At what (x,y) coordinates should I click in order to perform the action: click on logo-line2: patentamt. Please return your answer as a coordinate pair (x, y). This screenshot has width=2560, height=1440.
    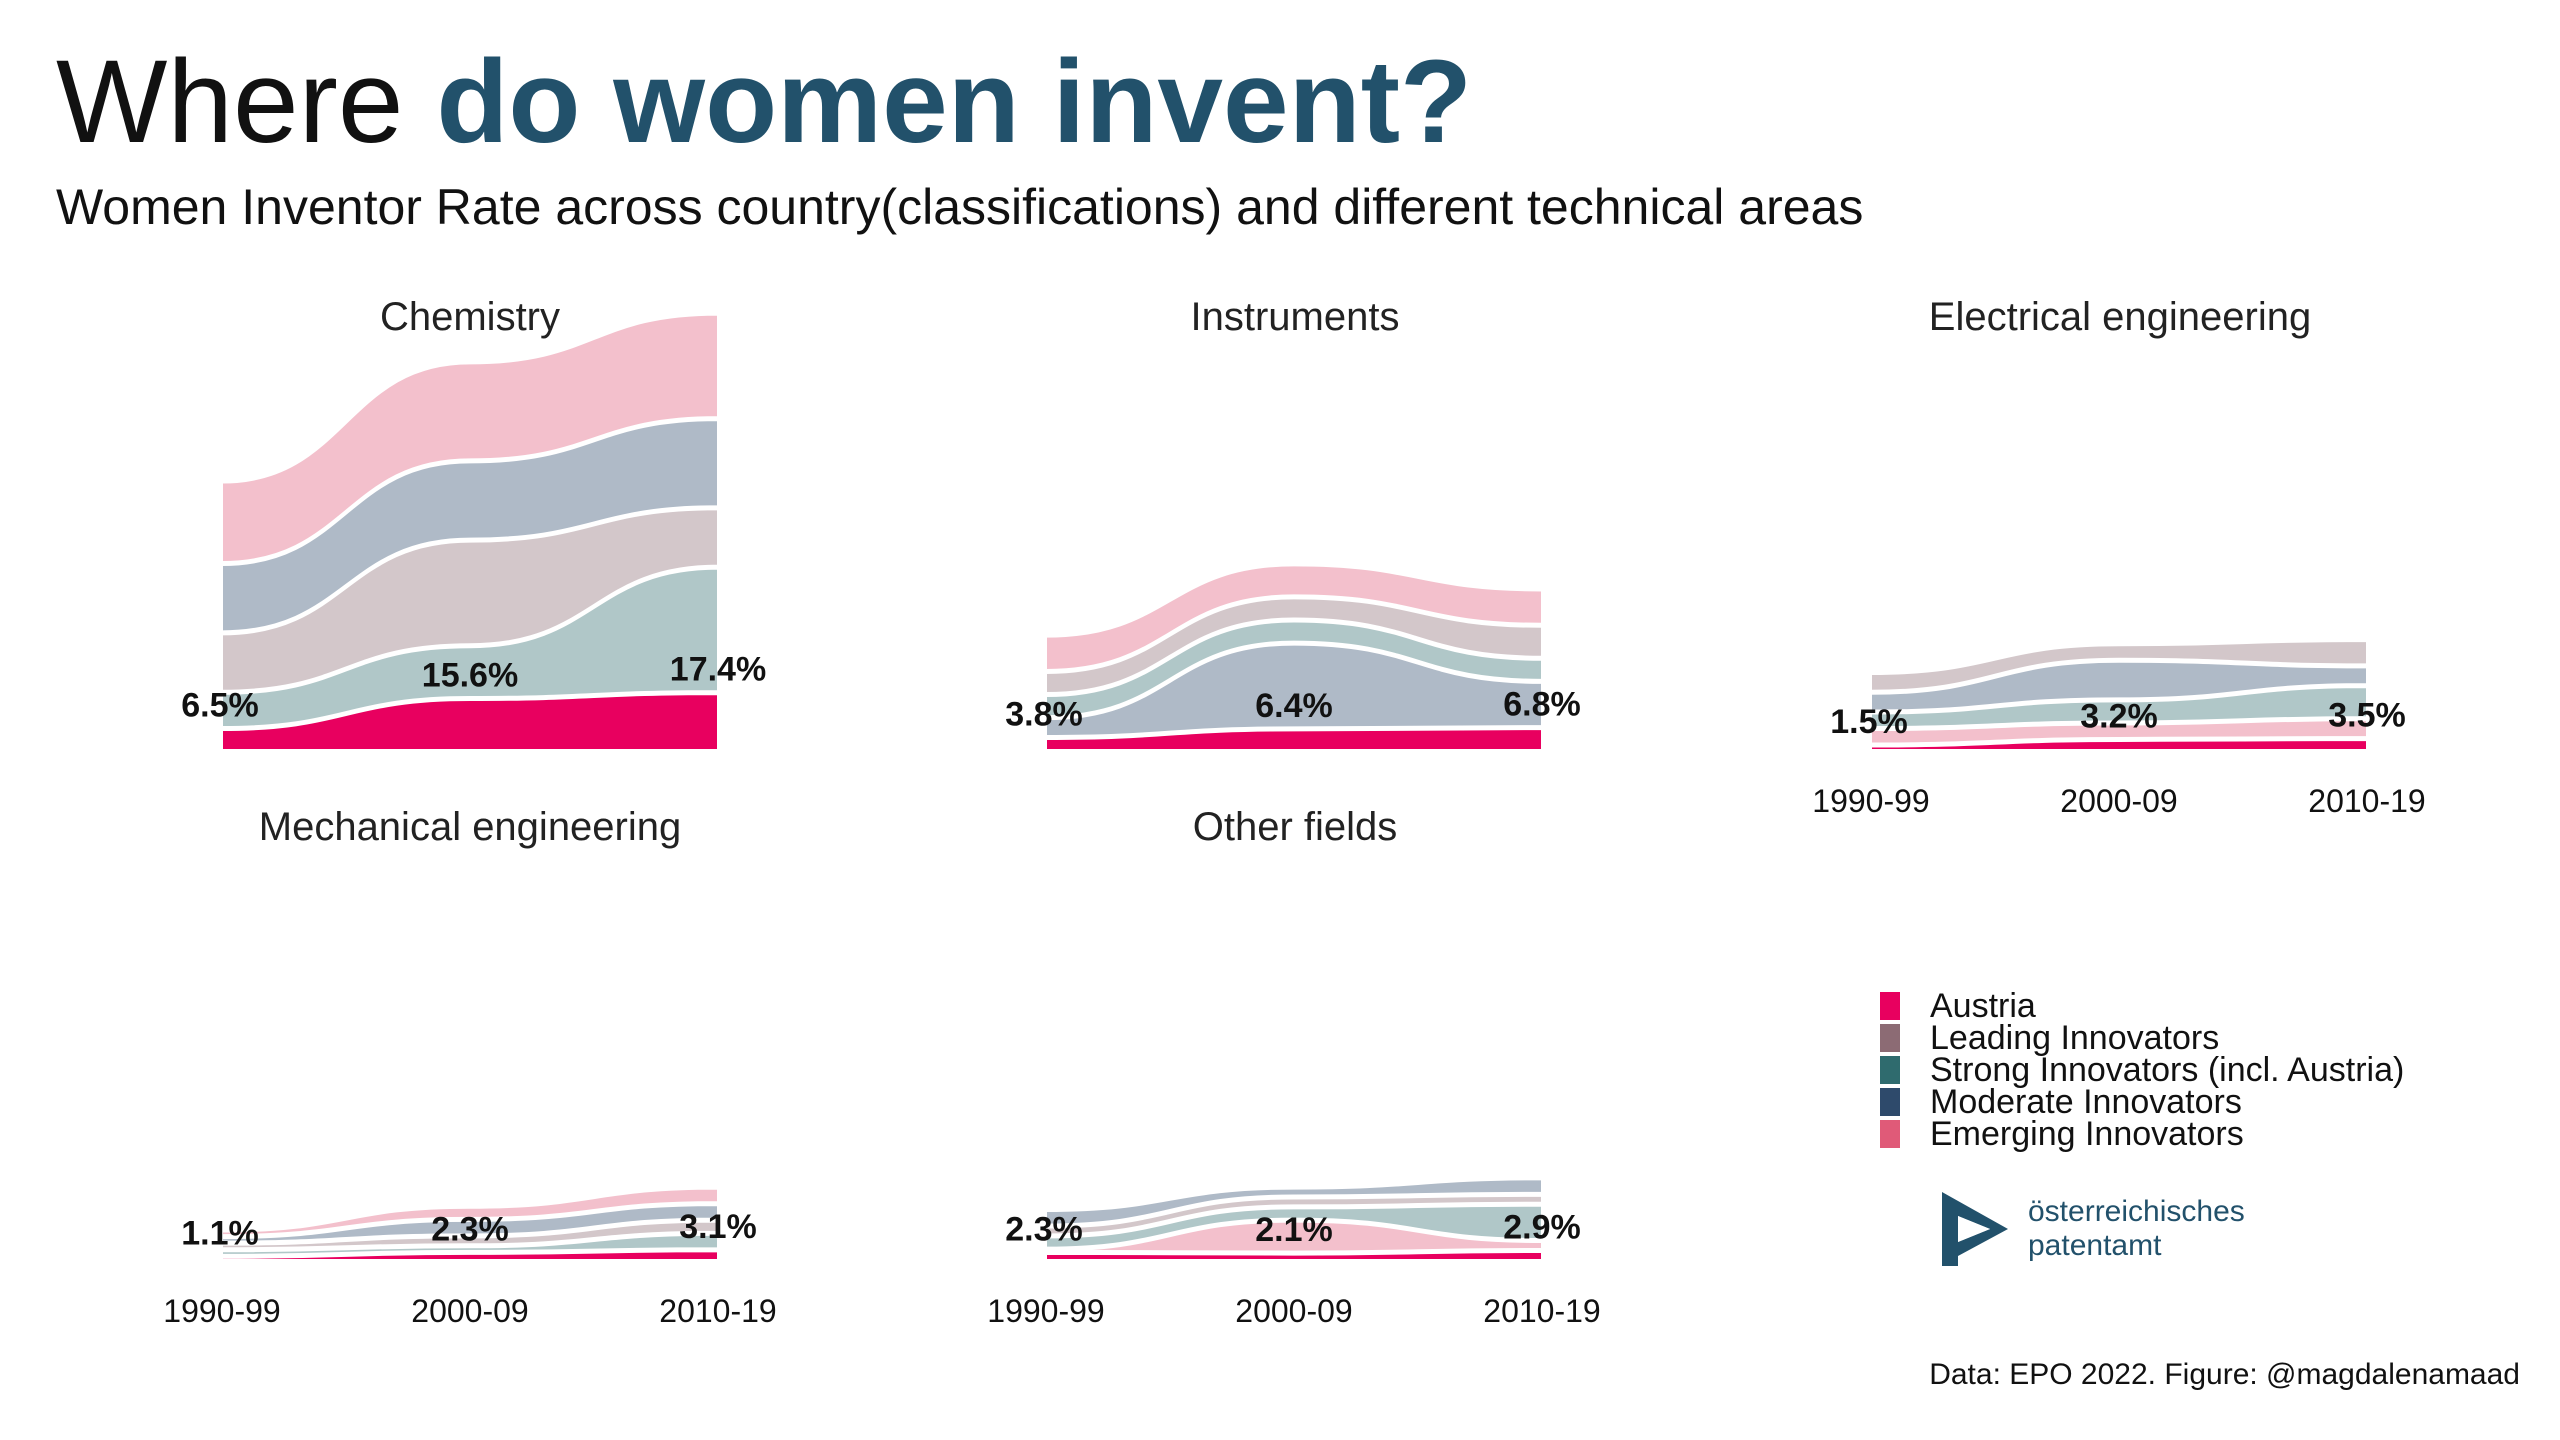
    Looking at the image, I should click on (2095, 1245).